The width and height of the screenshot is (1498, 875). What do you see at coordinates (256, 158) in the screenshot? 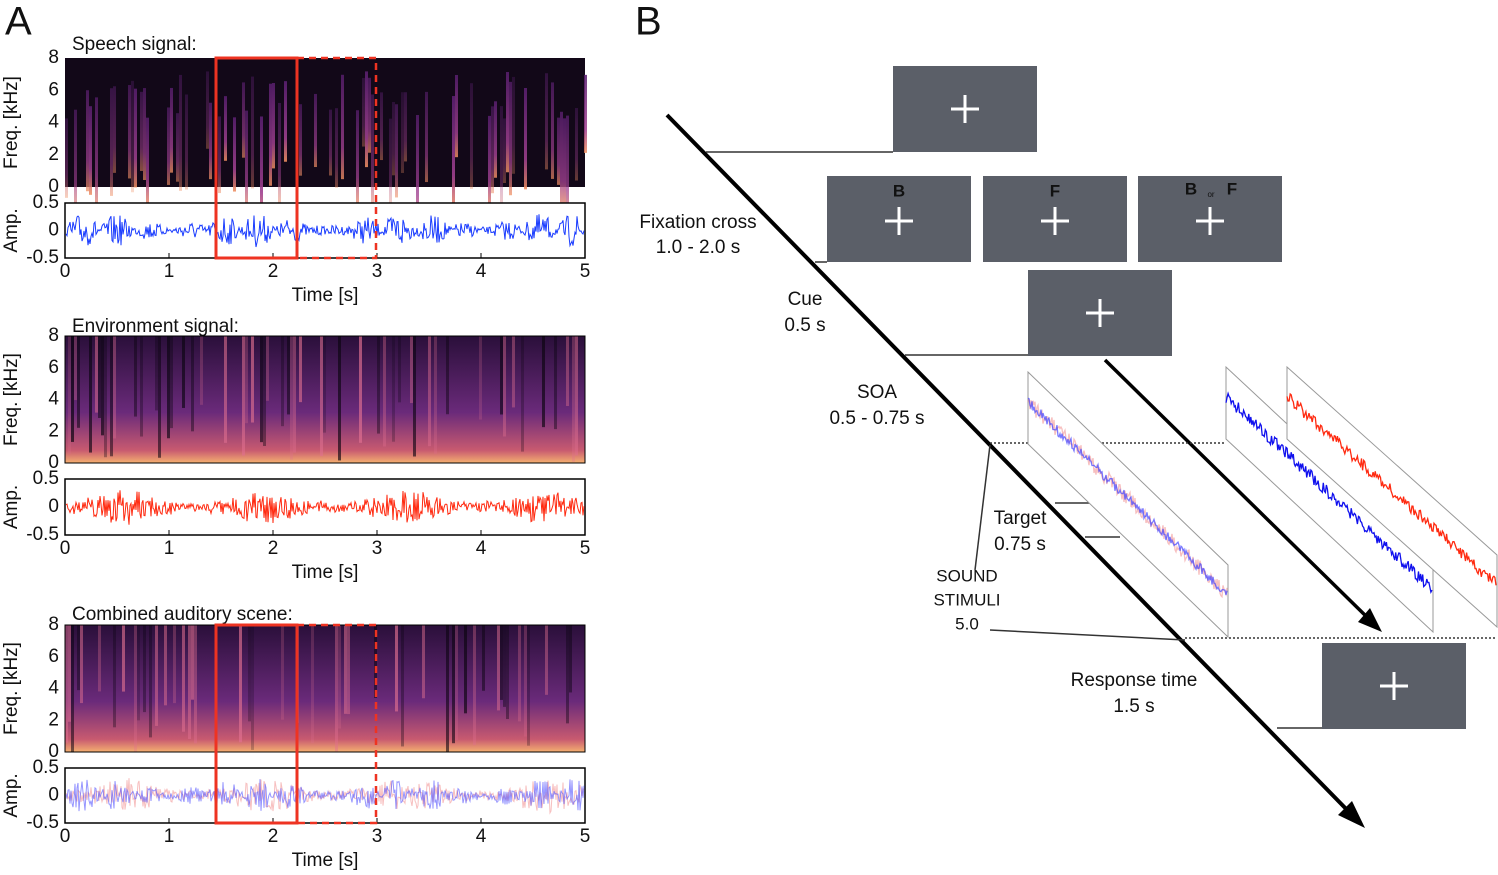
I see `highlight-box` at bounding box center [256, 158].